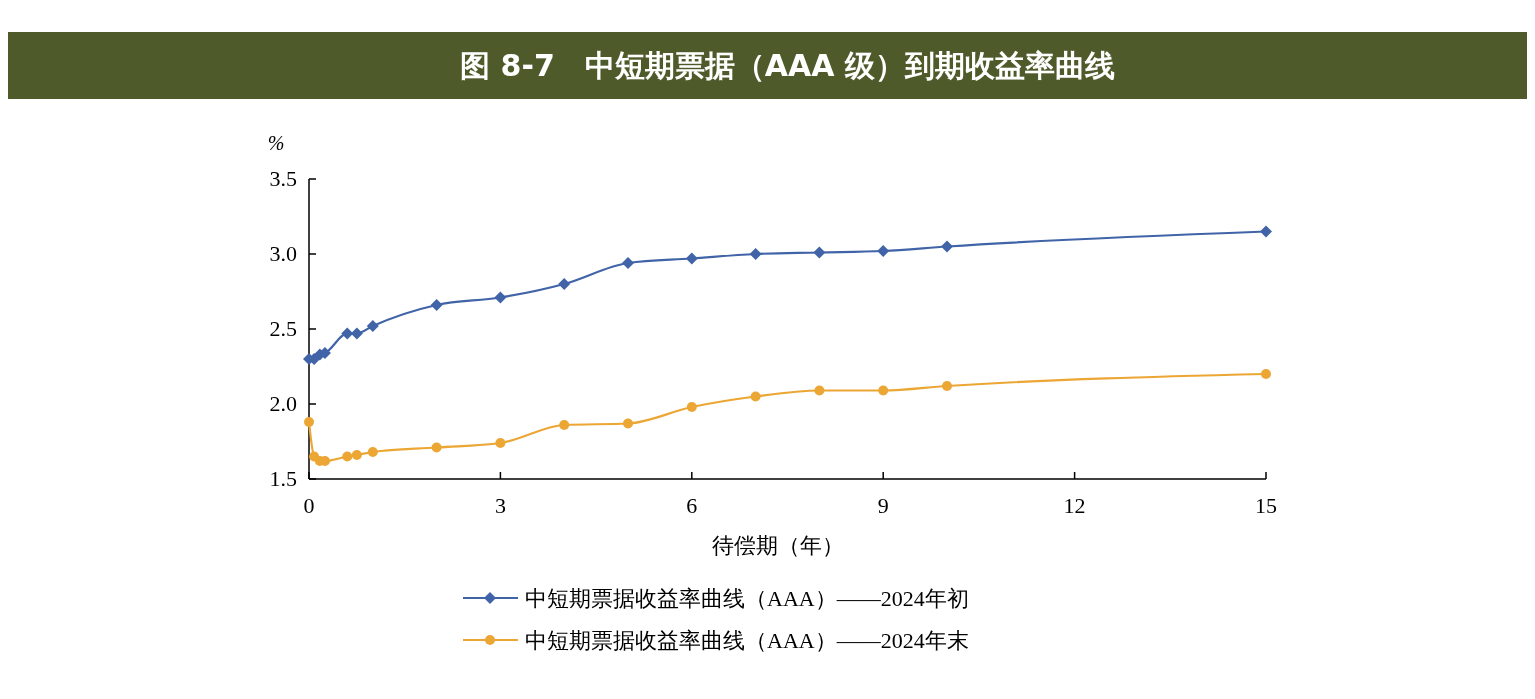 This screenshot has width=1535, height=699. Describe the element at coordinates (283, 478) in the screenshot. I see `y-tick-label: 1.5` at that location.